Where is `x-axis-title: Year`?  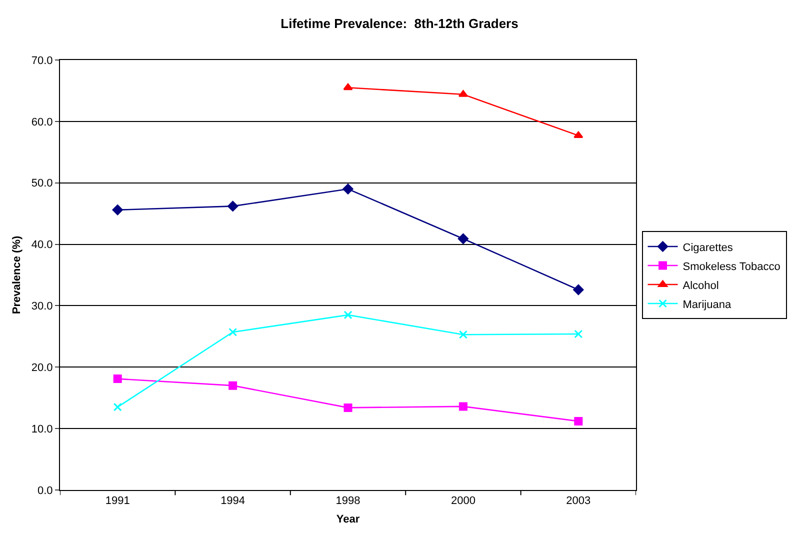 x-axis-title: Year is located at coordinates (348, 519).